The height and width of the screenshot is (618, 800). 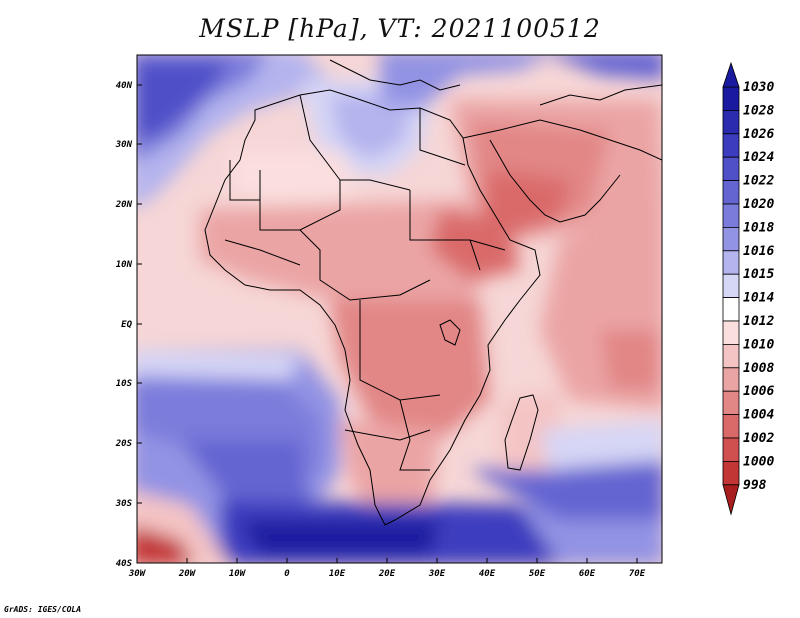 I want to click on colorbar-label-1020: 1020, so click(x=758, y=204).